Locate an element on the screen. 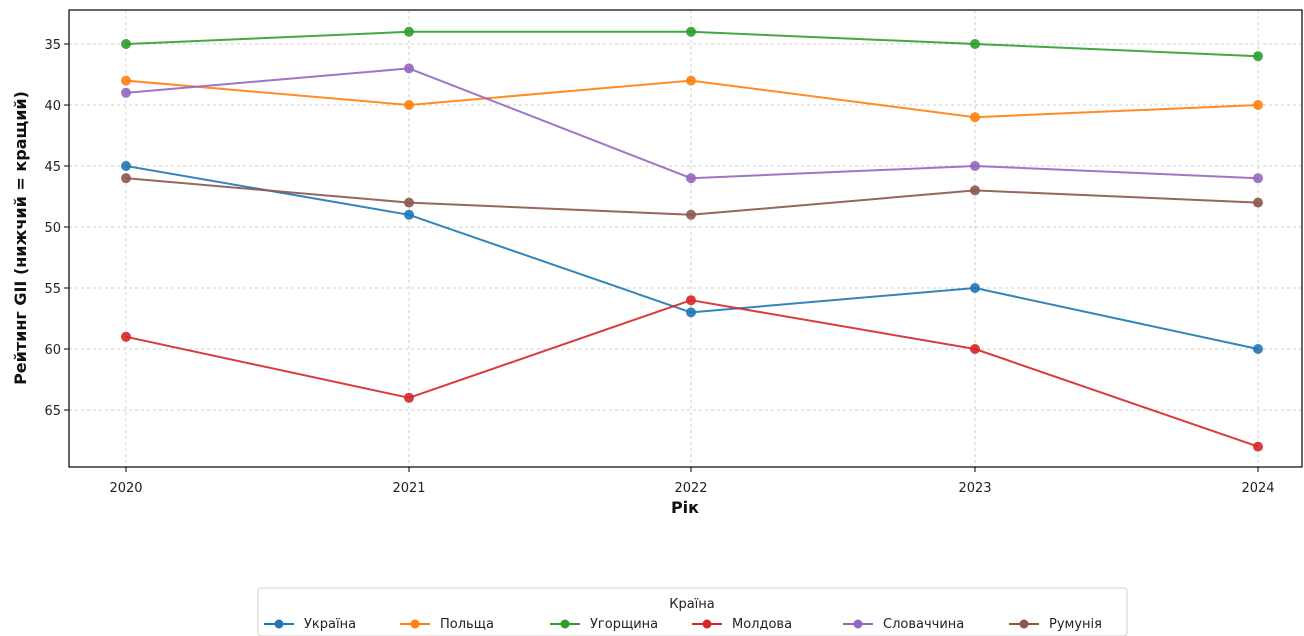 The height and width of the screenshot is (636, 1304). y-tick-label: 60 is located at coordinates (52, 350).